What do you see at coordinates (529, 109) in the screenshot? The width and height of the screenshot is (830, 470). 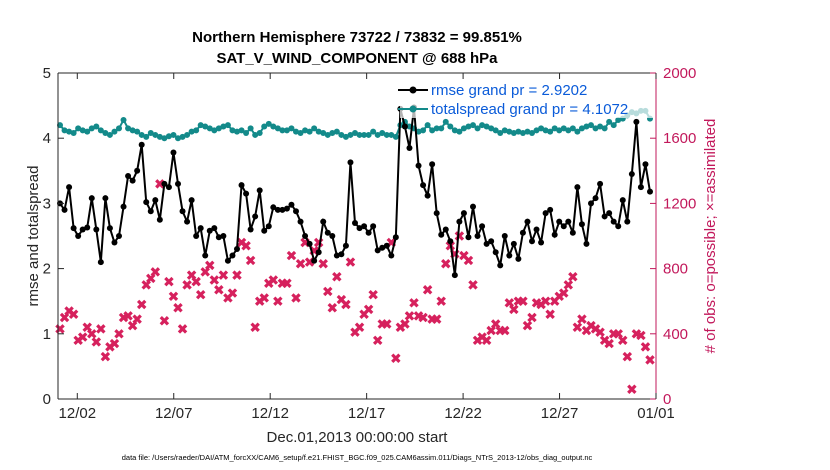 I see `legend-label-totalspread: totalspread grand pr = 4.1072` at bounding box center [529, 109].